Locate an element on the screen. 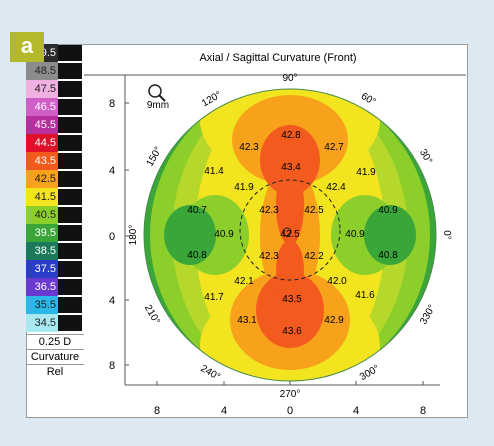 The height and width of the screenshot is (446, 494). curvature-reading: 42.4 is located at coordinates (336, 187).